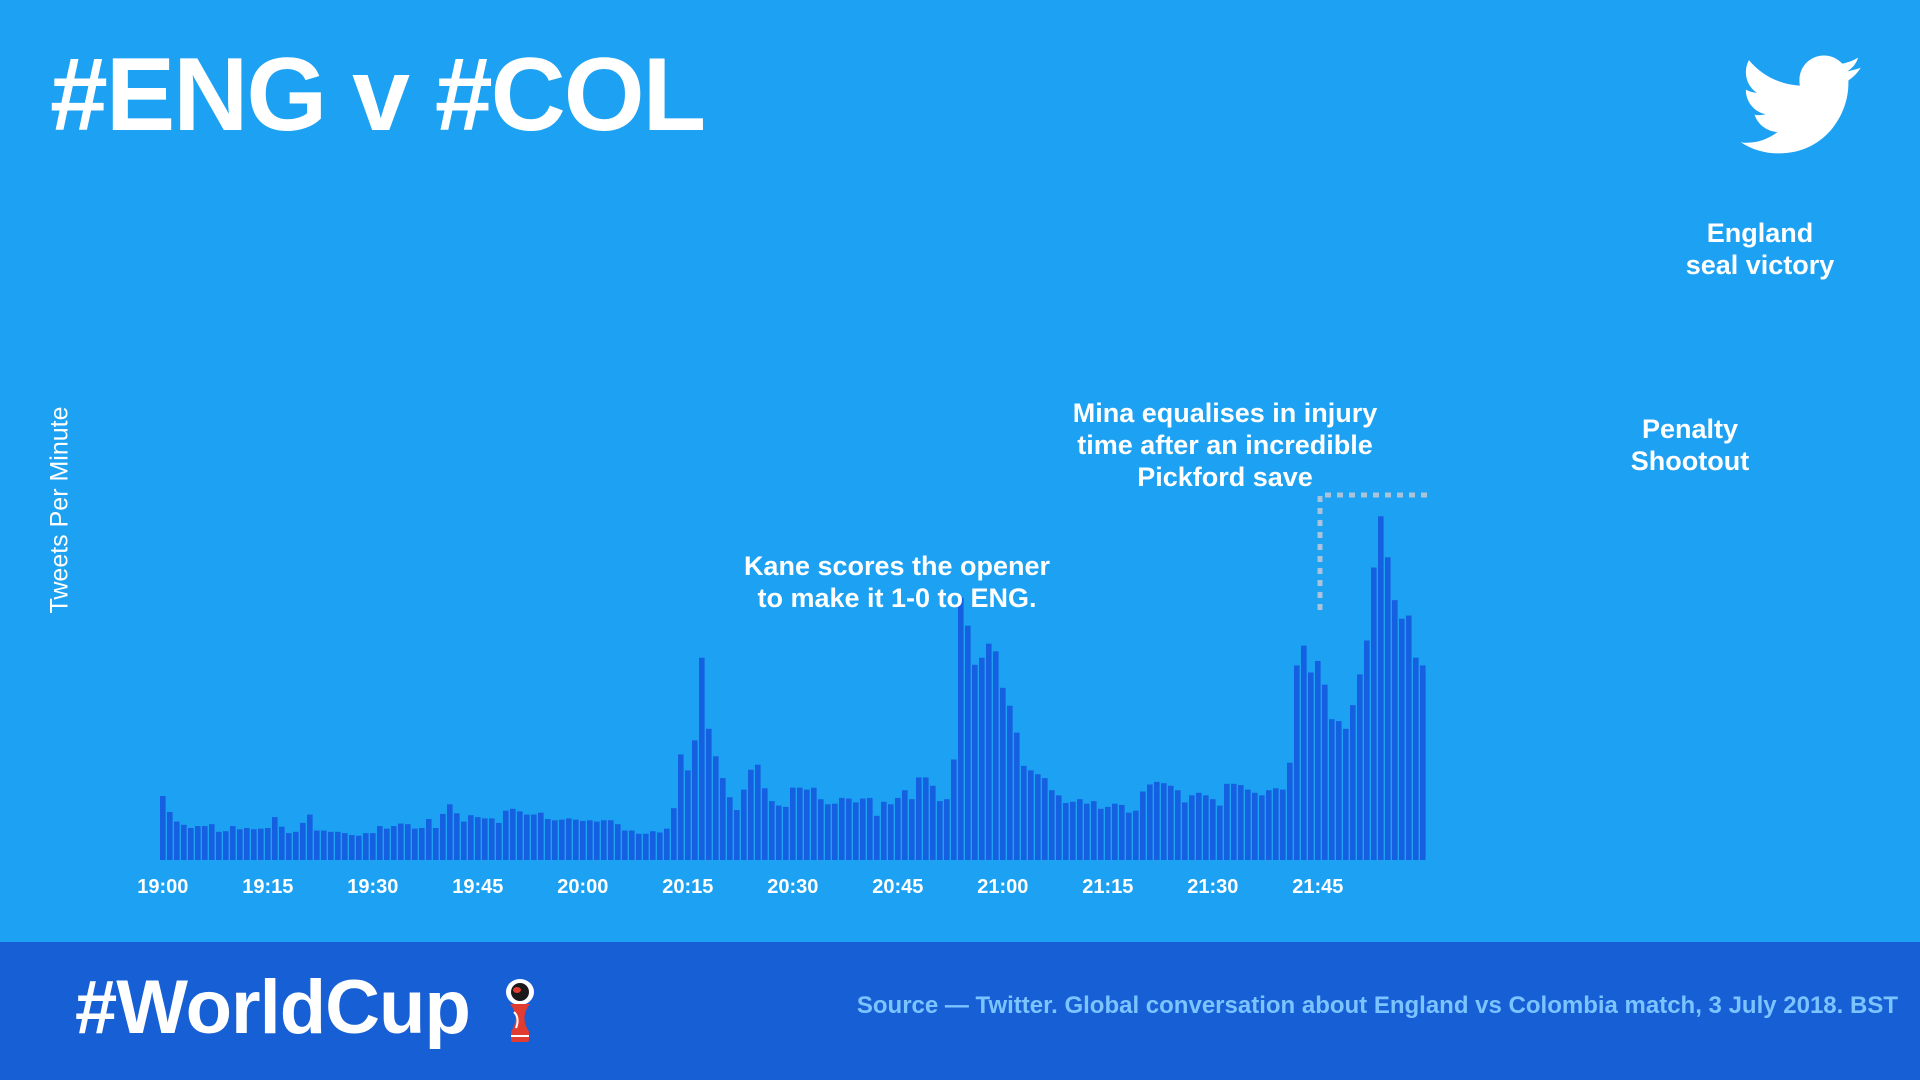  Describe the element at coordinates (1760, 265) in the screenshot. I see `annotation-line: seal victory` at that location.